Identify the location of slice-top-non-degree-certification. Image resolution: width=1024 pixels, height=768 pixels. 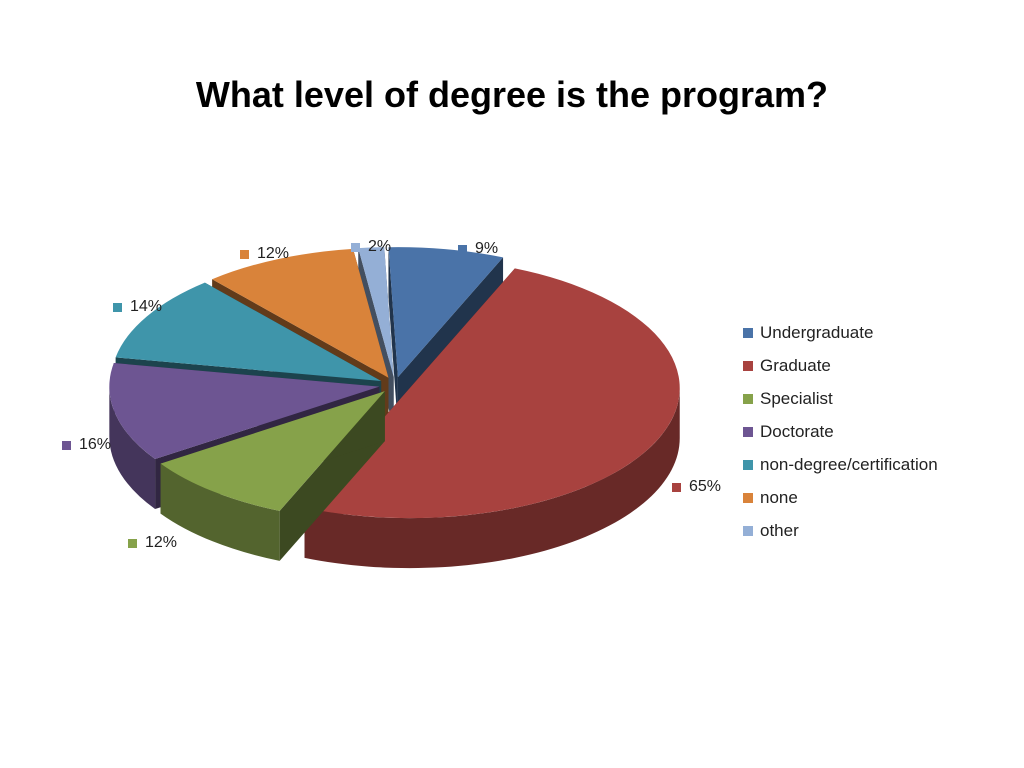
(248, 332).